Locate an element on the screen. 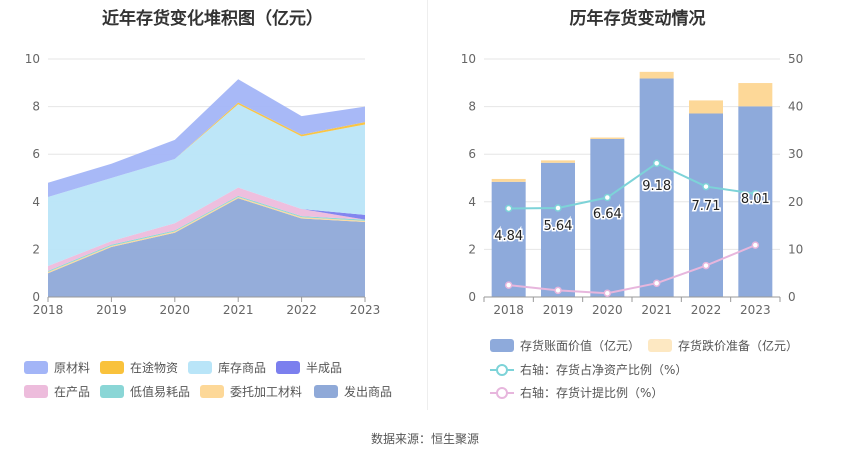 Image resolution: width=850 pixels, height=459 pixels. legend-label: 原材料 is located at coordinates (72, 368).